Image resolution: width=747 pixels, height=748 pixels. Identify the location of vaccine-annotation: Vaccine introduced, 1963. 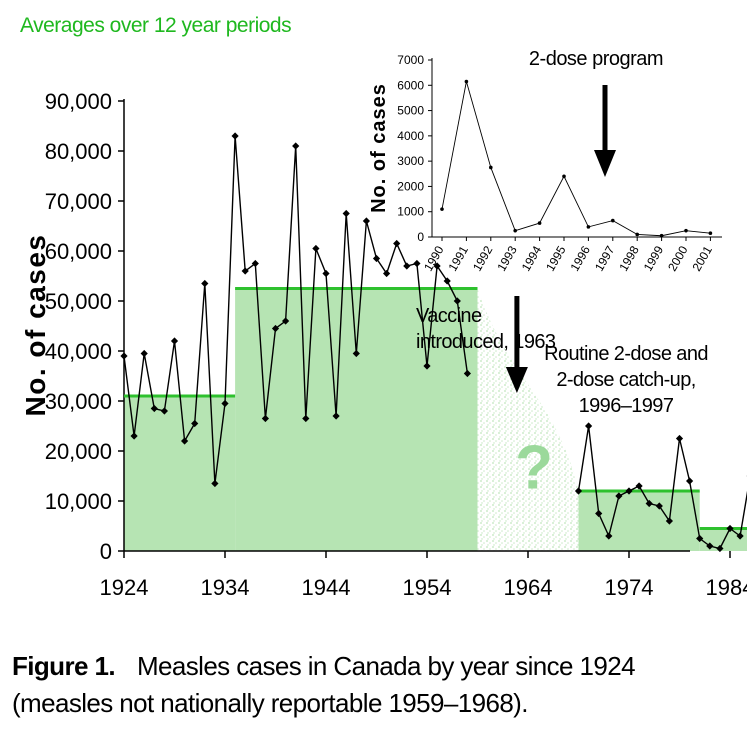
(486, 329).